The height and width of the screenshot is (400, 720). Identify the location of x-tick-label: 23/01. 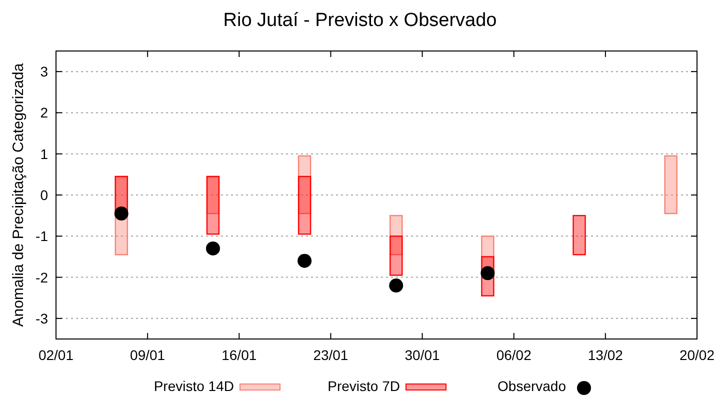
(330, 355).